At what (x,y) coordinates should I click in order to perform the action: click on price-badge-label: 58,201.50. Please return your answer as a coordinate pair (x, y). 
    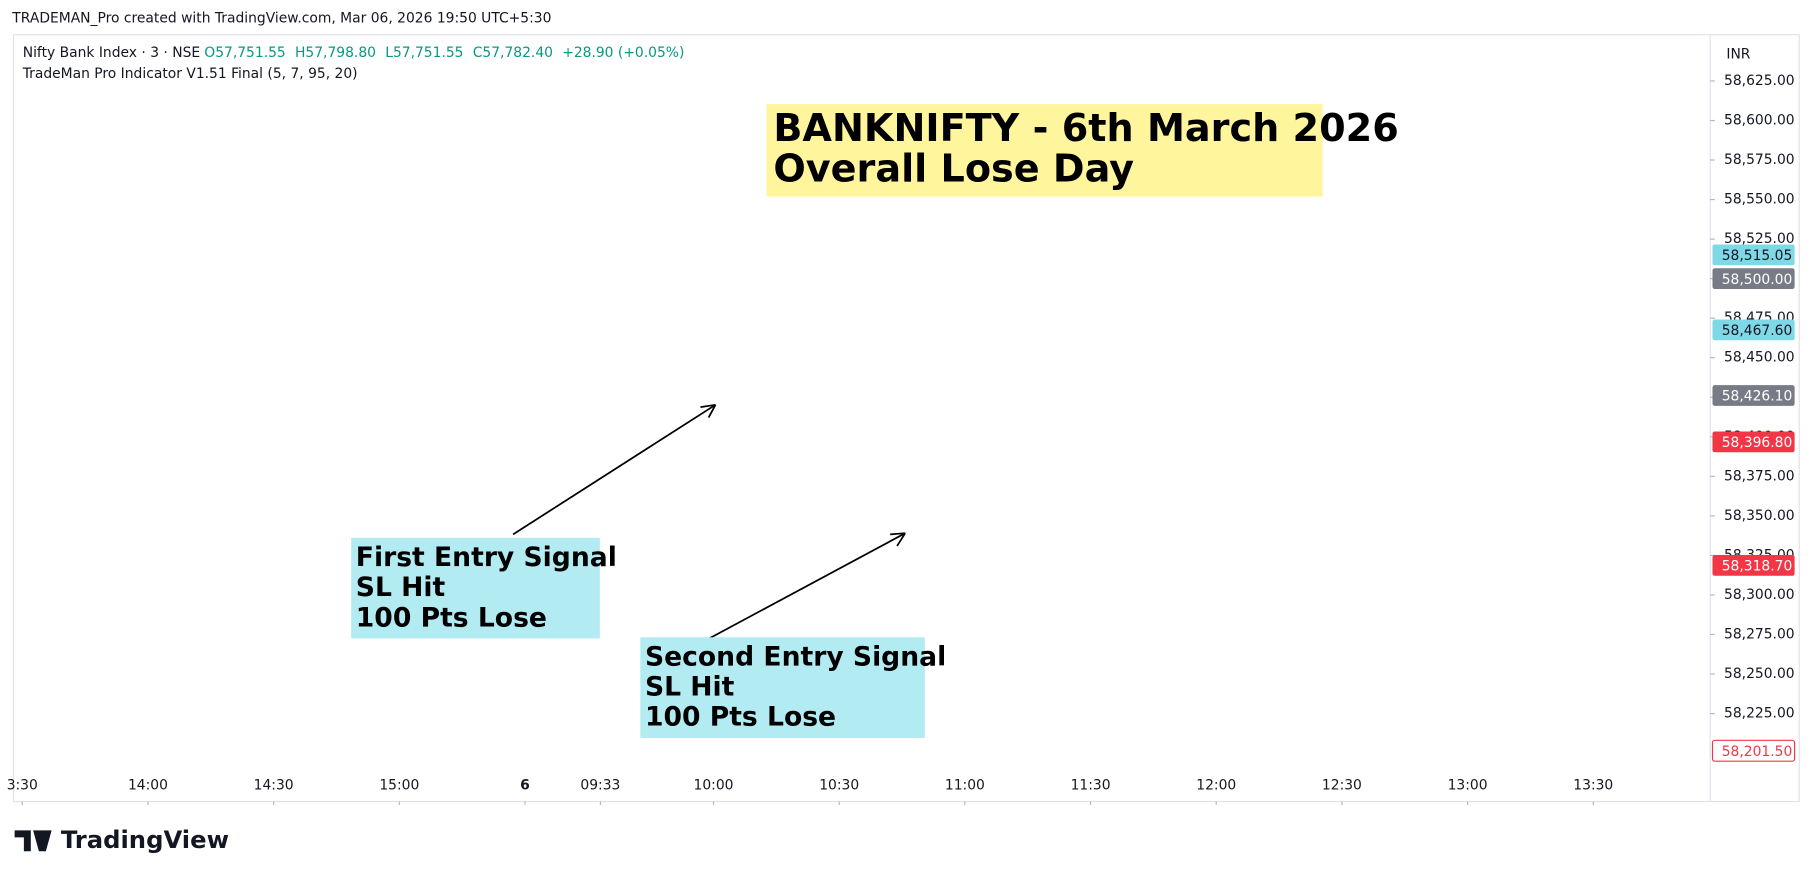
    Looking at the image, I should click on (1757, 752).